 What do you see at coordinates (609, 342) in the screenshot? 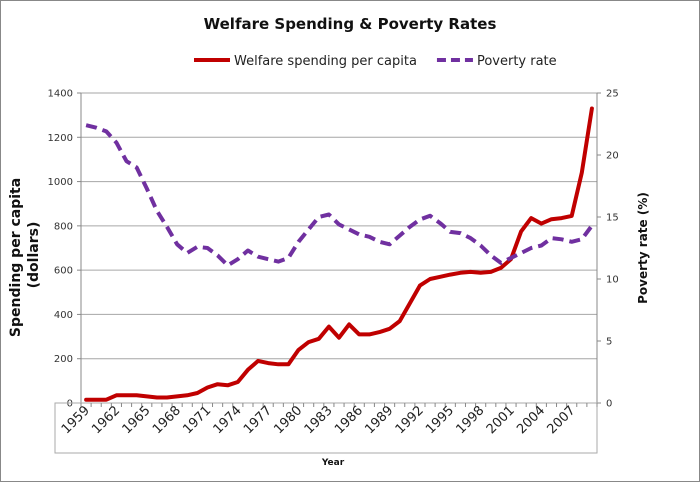
I see `y2-tick-label: 5` at bounding box center [609, 342].